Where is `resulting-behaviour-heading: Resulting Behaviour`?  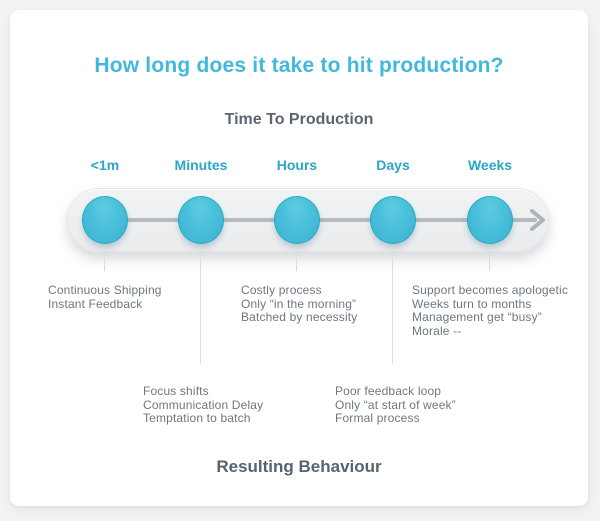 resulting-behaviour-heading: Resulting Behaviour is located at coordinates (299, 466).